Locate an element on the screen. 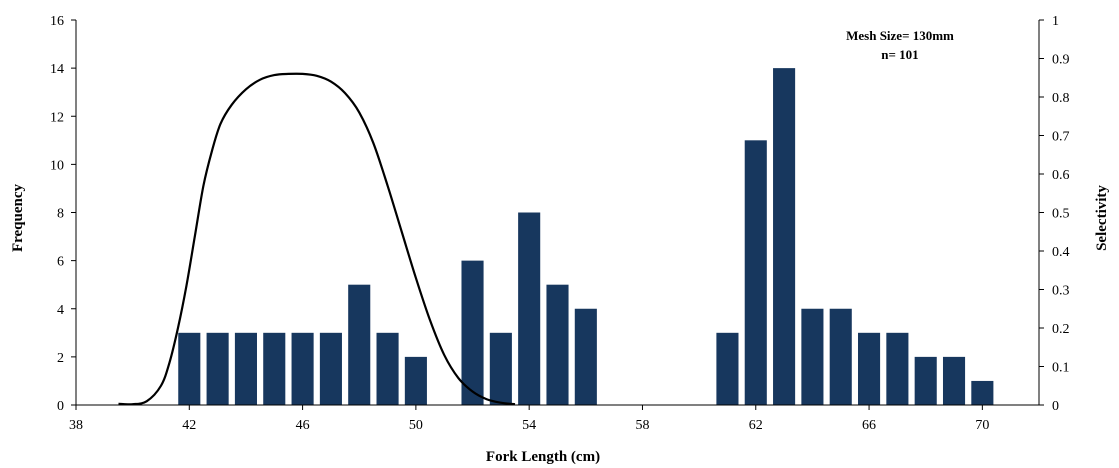 This screenshot has width=1119, height=468. annotation-sample-size: n= 101 is located at coordinates (899, 54).